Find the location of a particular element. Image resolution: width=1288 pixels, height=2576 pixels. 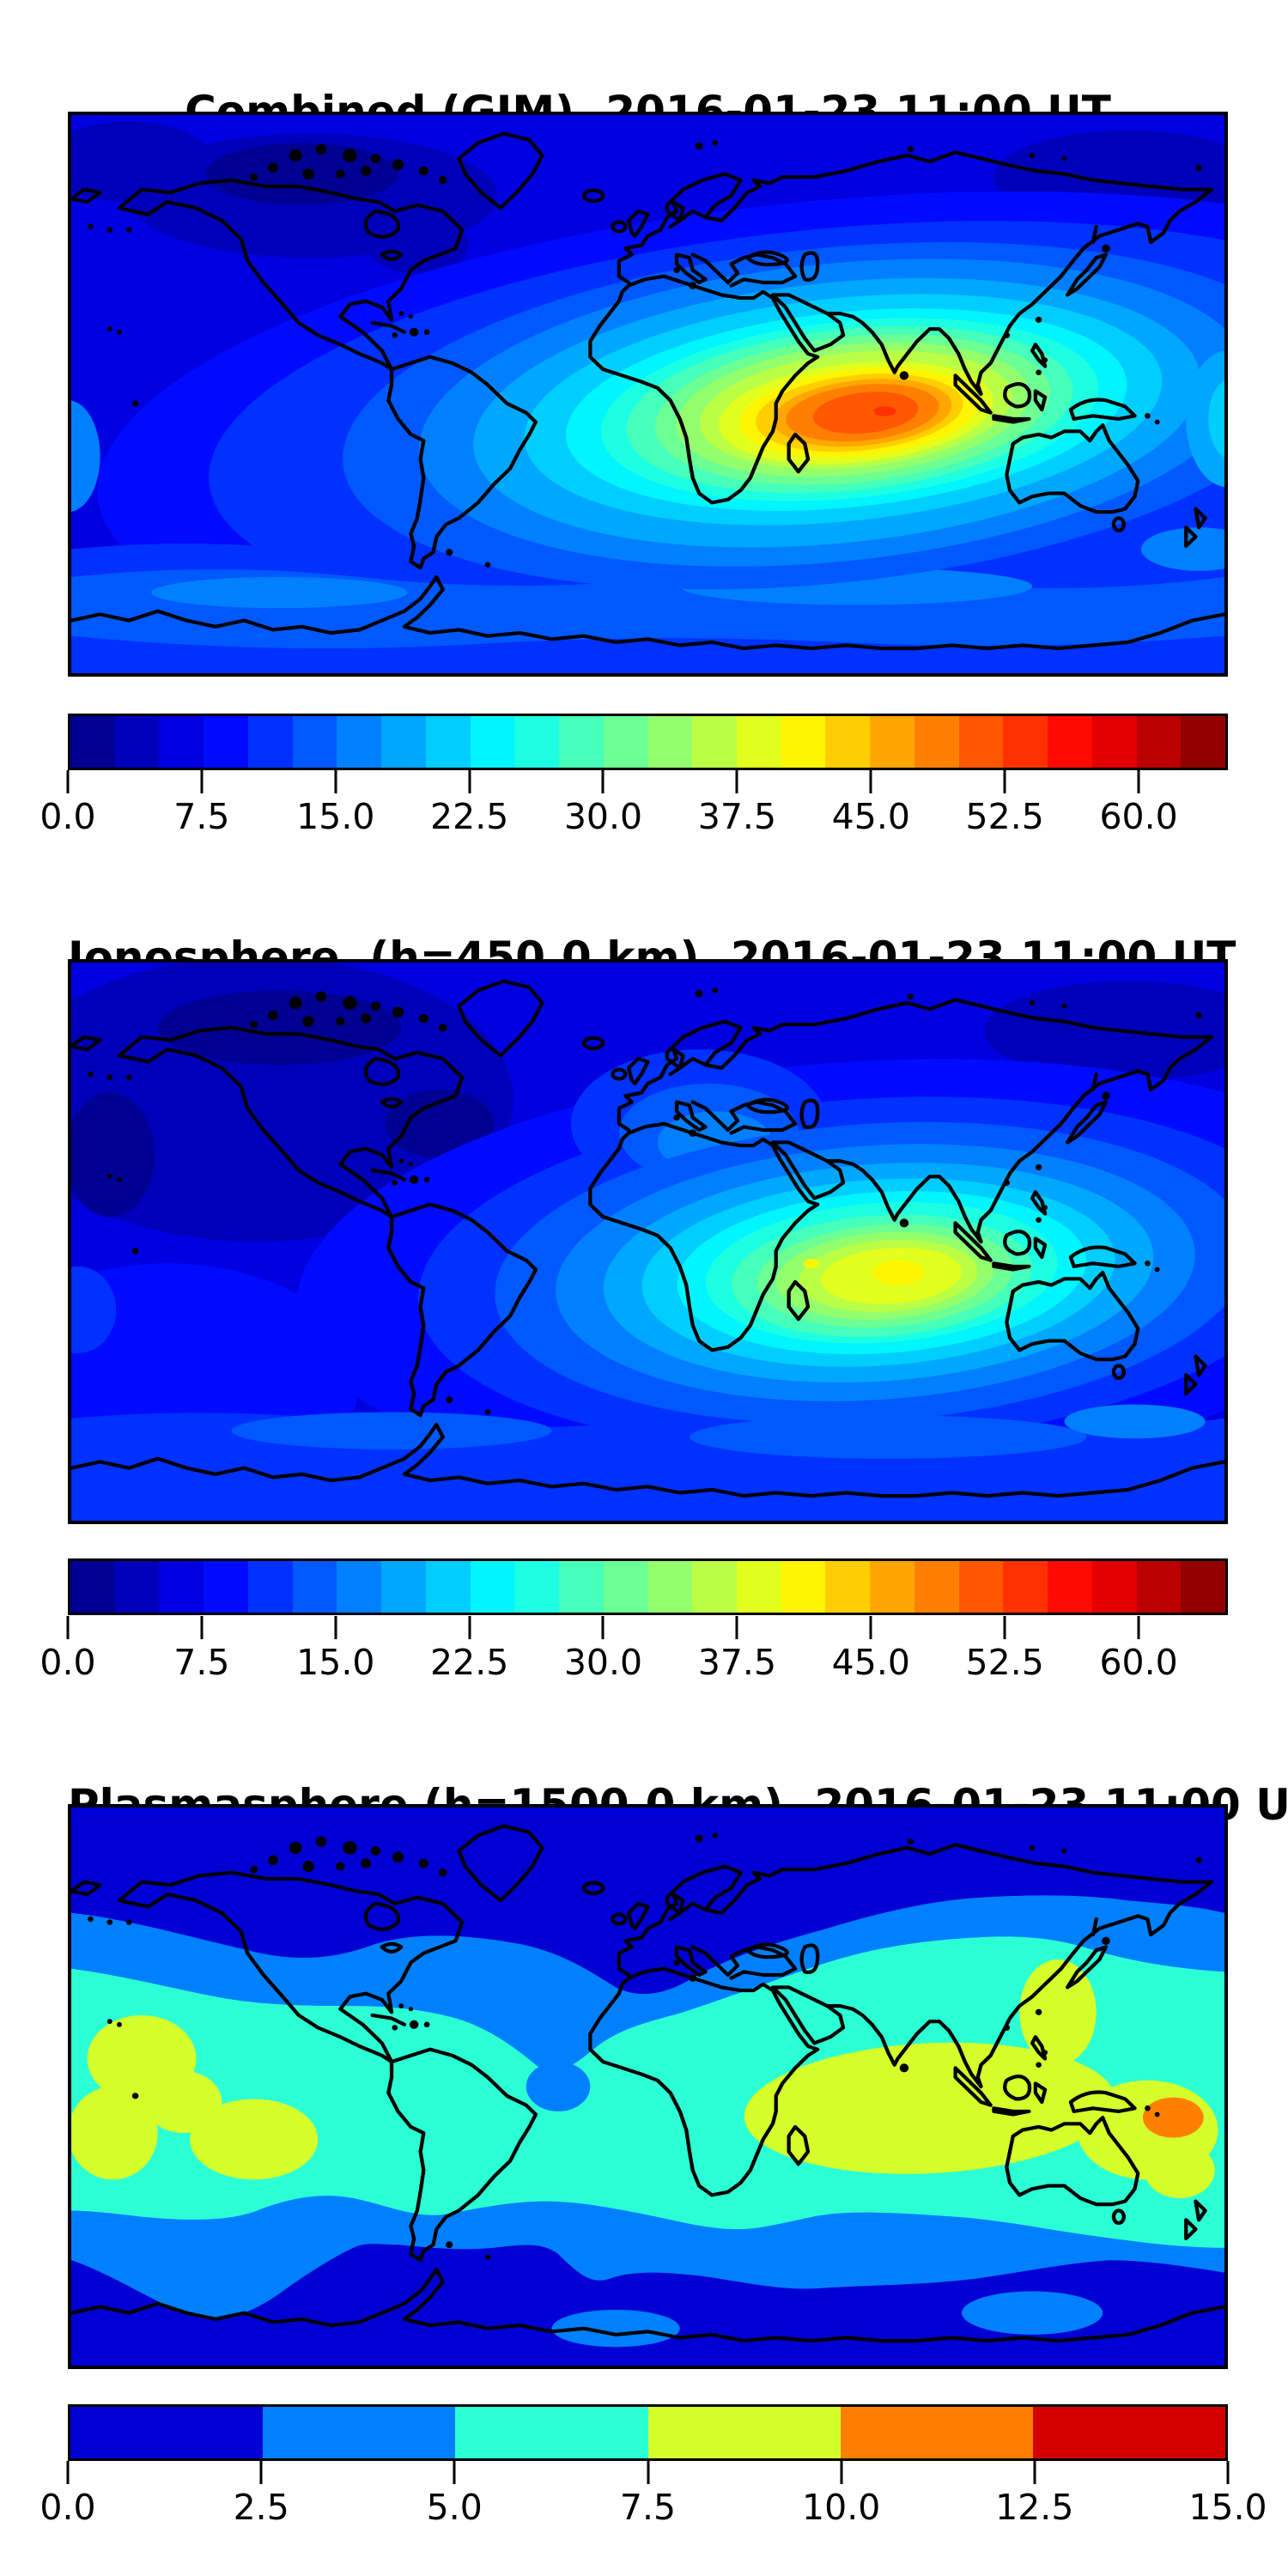

tick-label: 37.5 is located at coordinates (737, 1663).